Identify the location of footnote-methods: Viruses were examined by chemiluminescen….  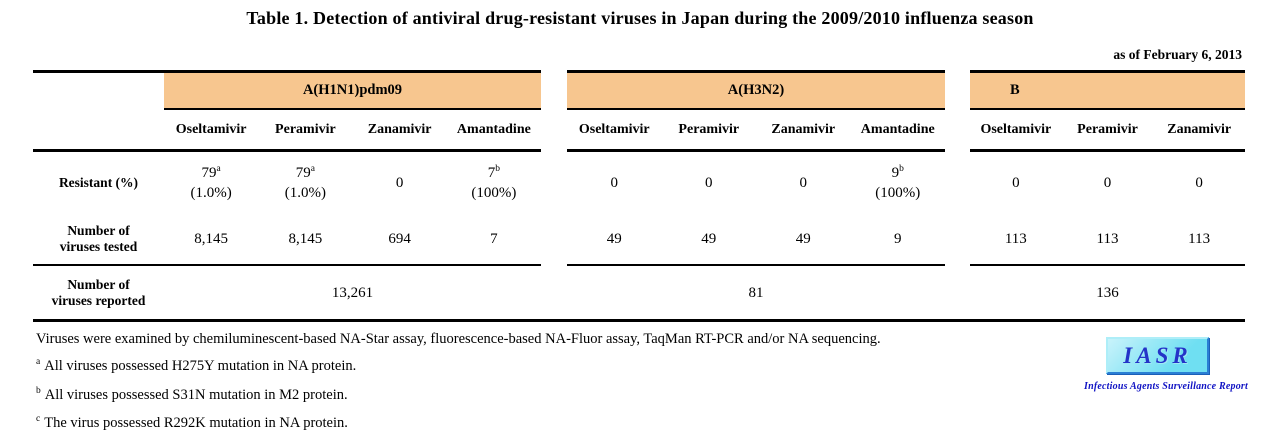
(458, 339).